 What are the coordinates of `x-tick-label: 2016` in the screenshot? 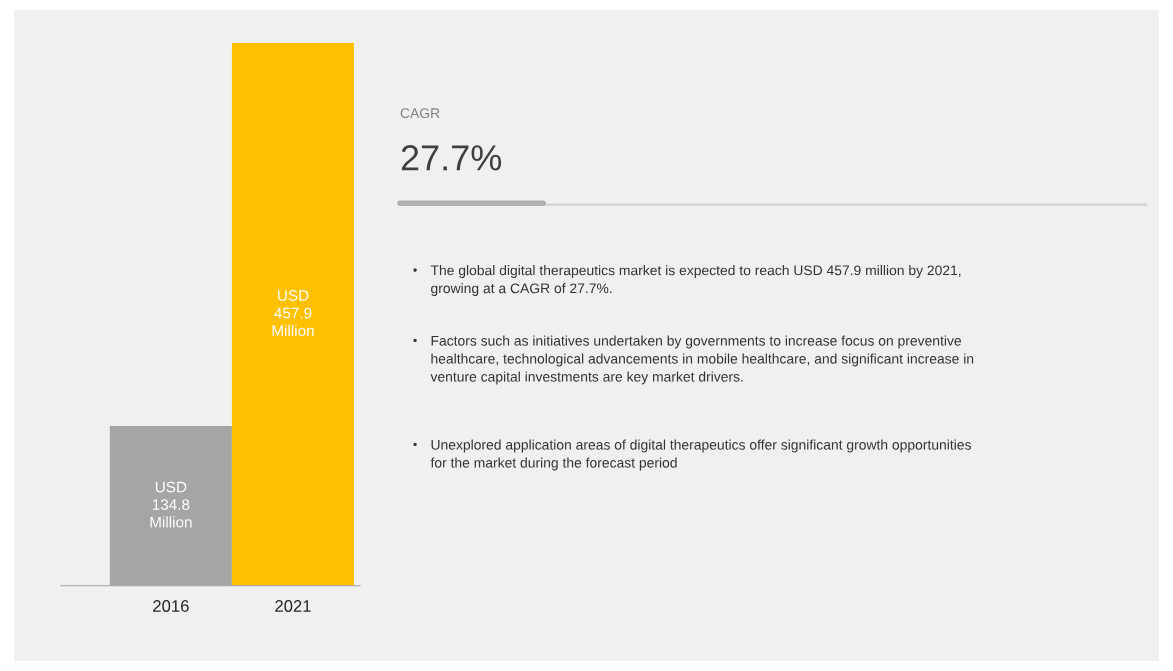 It's located at (171, 606).